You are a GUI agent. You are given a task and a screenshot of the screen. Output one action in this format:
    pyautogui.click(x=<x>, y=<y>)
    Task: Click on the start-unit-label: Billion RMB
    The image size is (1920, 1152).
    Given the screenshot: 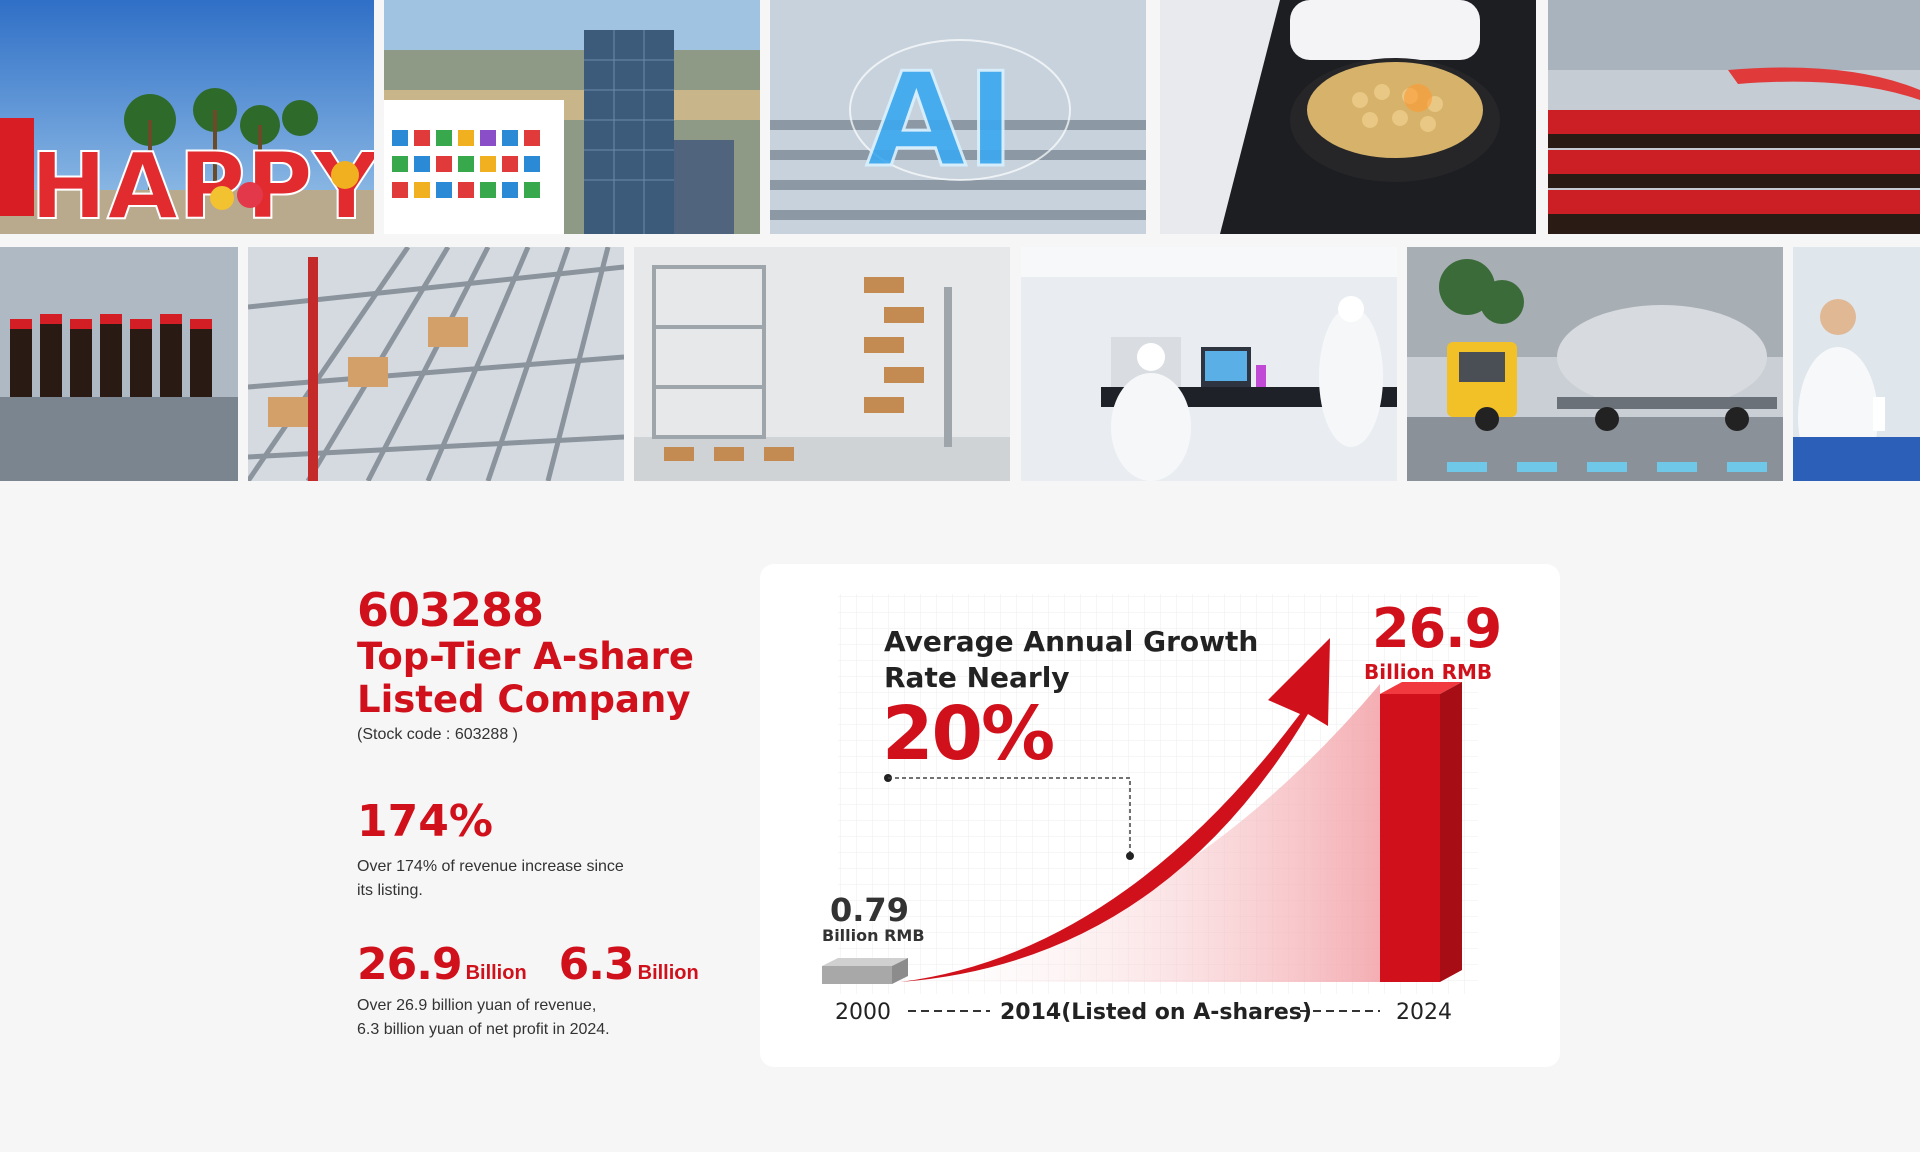 What is the action you would take?
    pyautogui.click(x=873, y=935)
    